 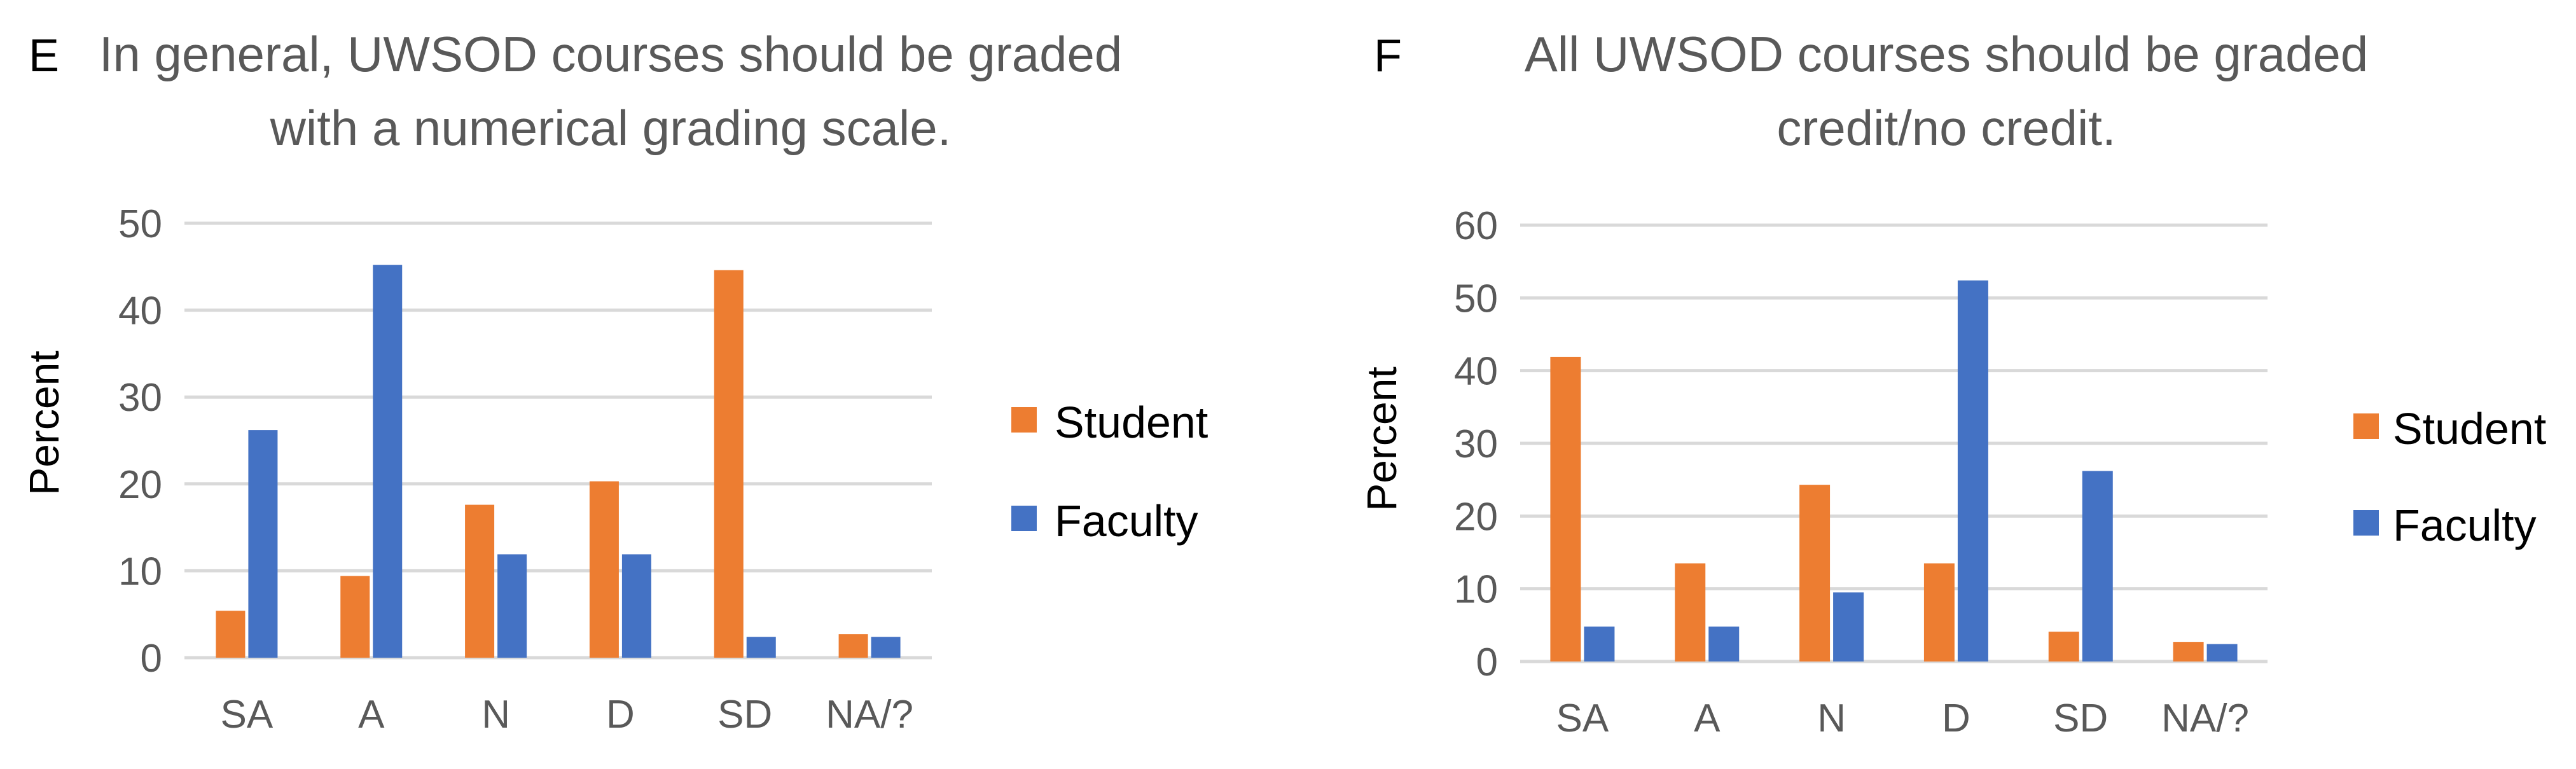 What do you see at coordinates (1131, 422) in the screenshot?
I see `legend-label-student-e: Student` at bounding box center [1131, 422].